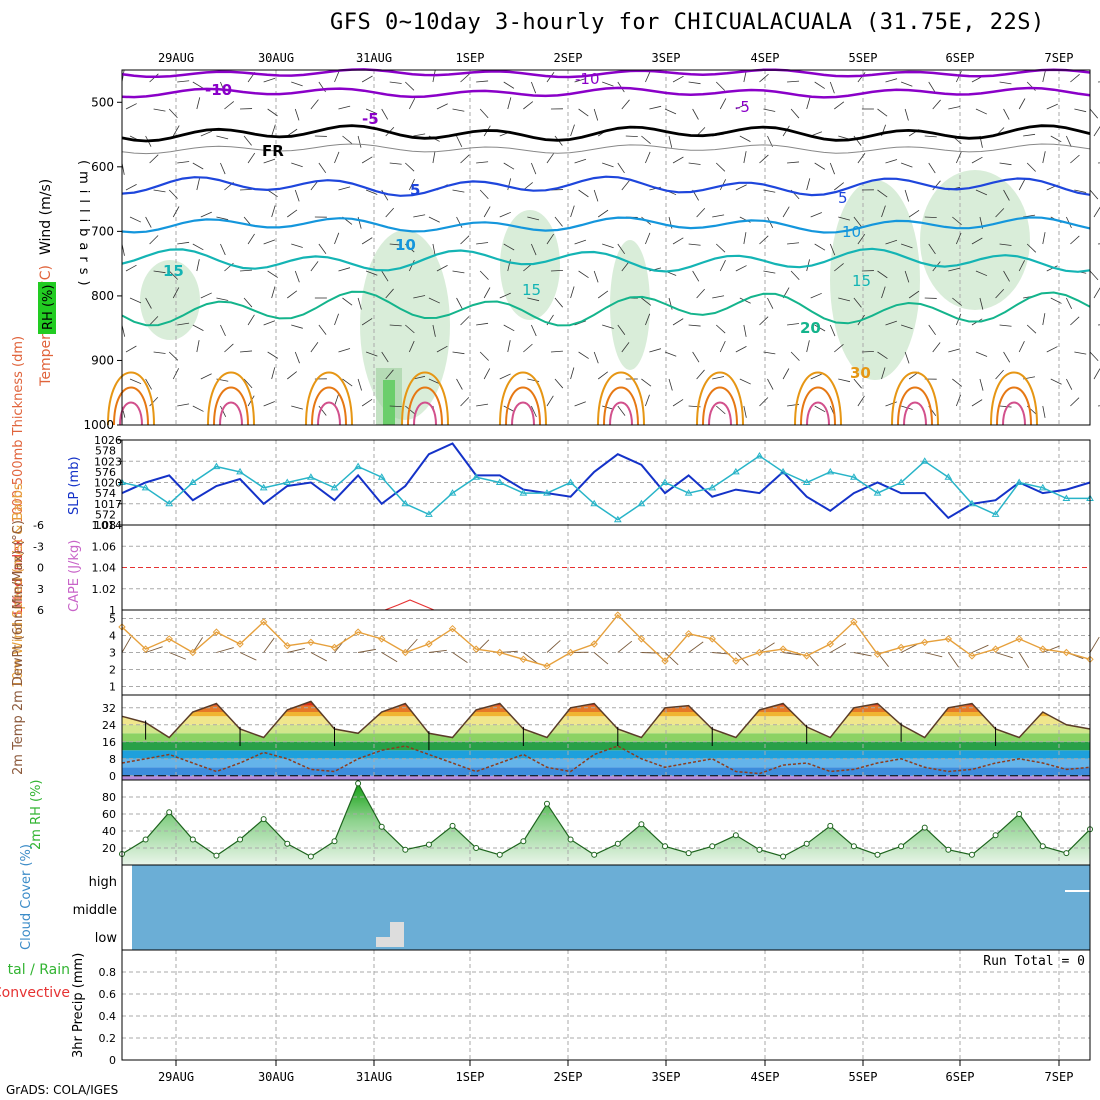 The width and height of the screenshot is (1100, 1100). I want to click on temp-tick-label: 32, so click(109, 708).